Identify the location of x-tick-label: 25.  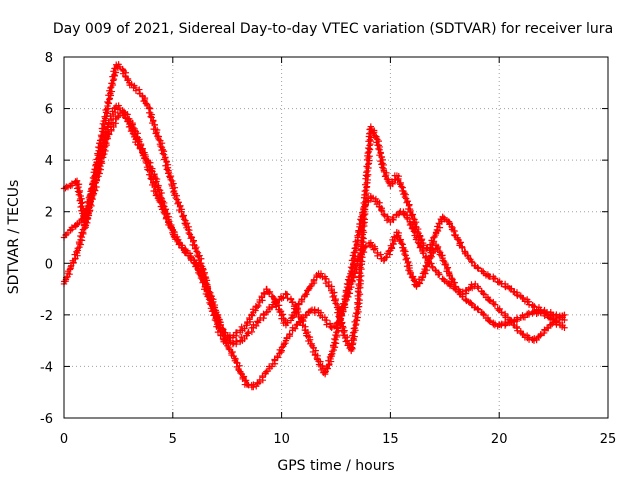
(608, 439).